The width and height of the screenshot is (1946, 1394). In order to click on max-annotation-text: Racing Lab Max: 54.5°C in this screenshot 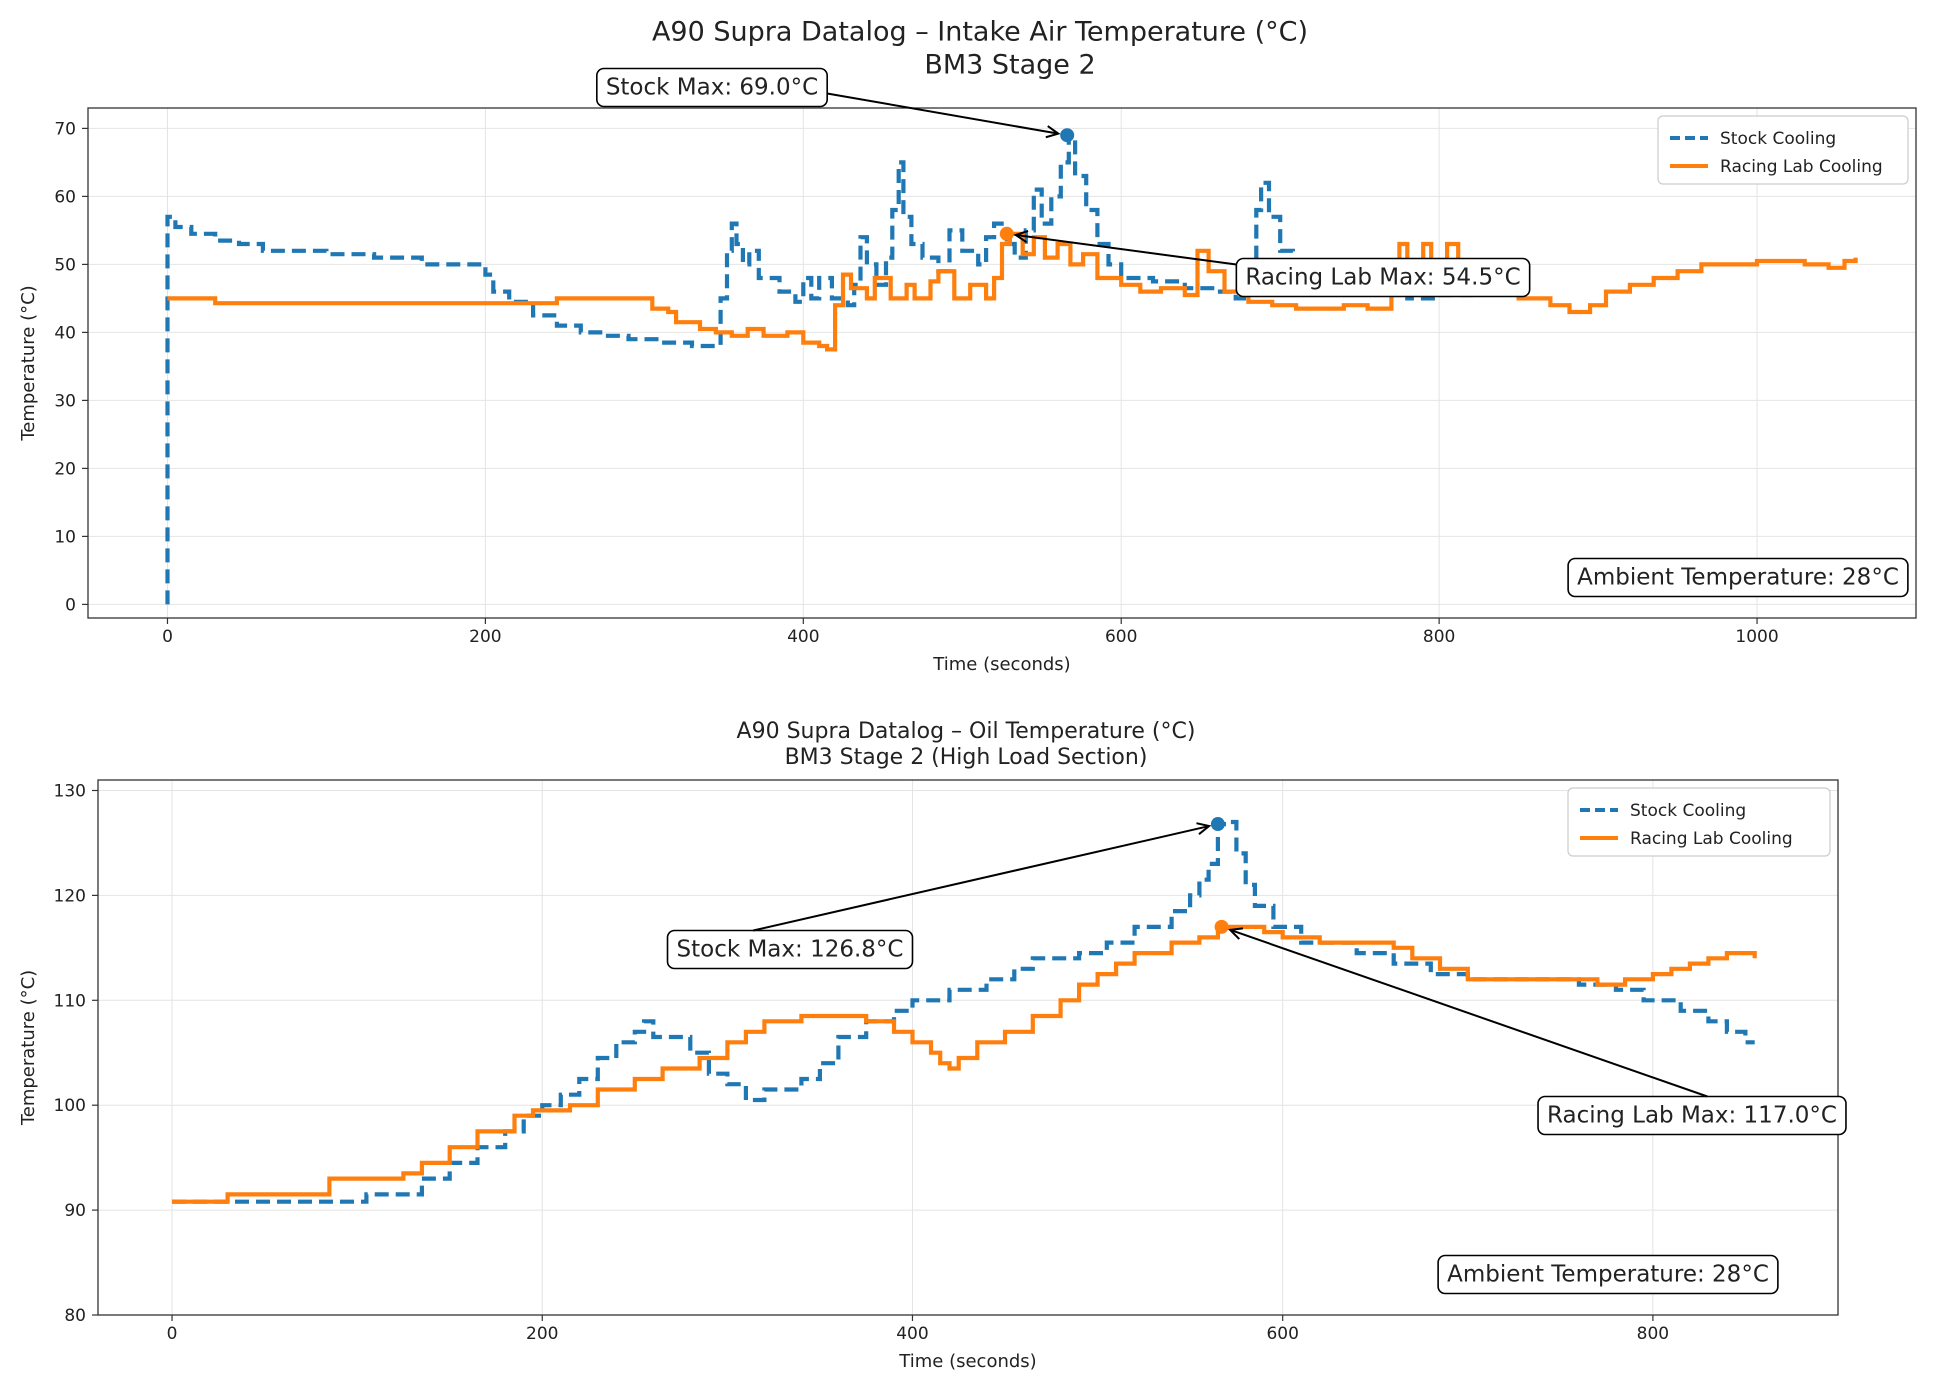, I will do `click(1382, 278)`.